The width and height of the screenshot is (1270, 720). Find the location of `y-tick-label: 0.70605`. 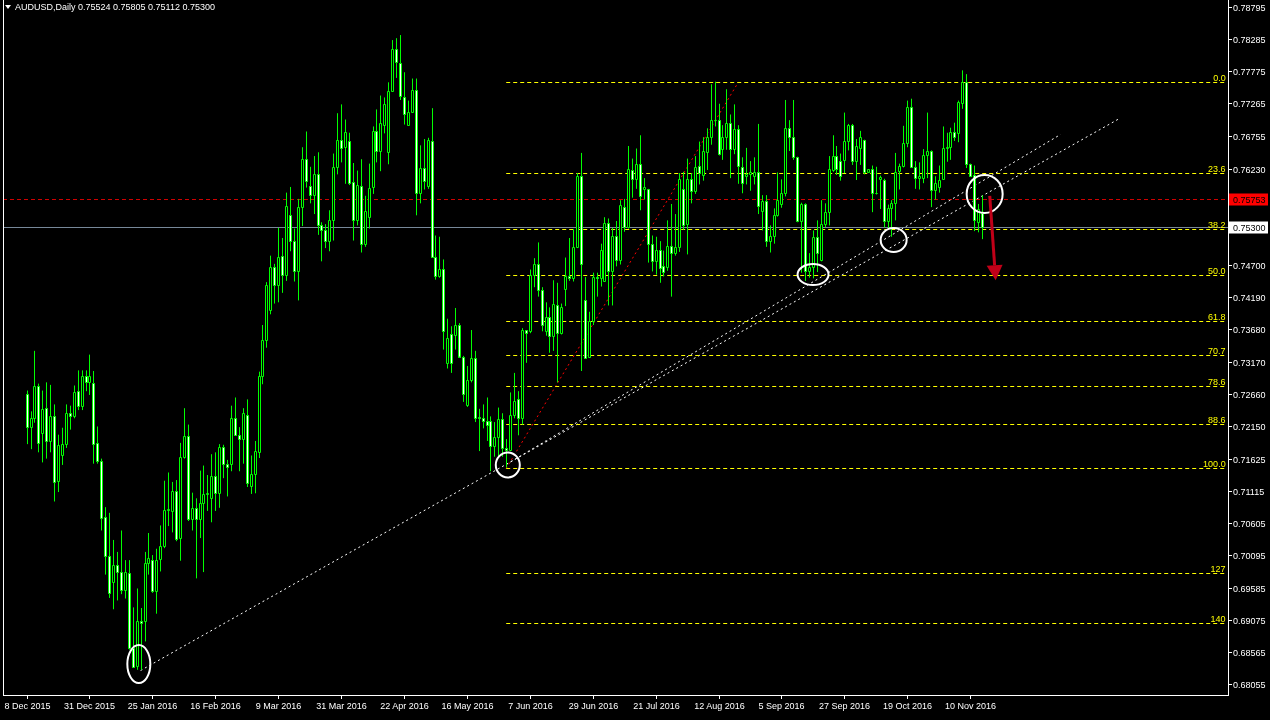

y-tick-label: 0.70605 is located at coordinates (1249, 523).